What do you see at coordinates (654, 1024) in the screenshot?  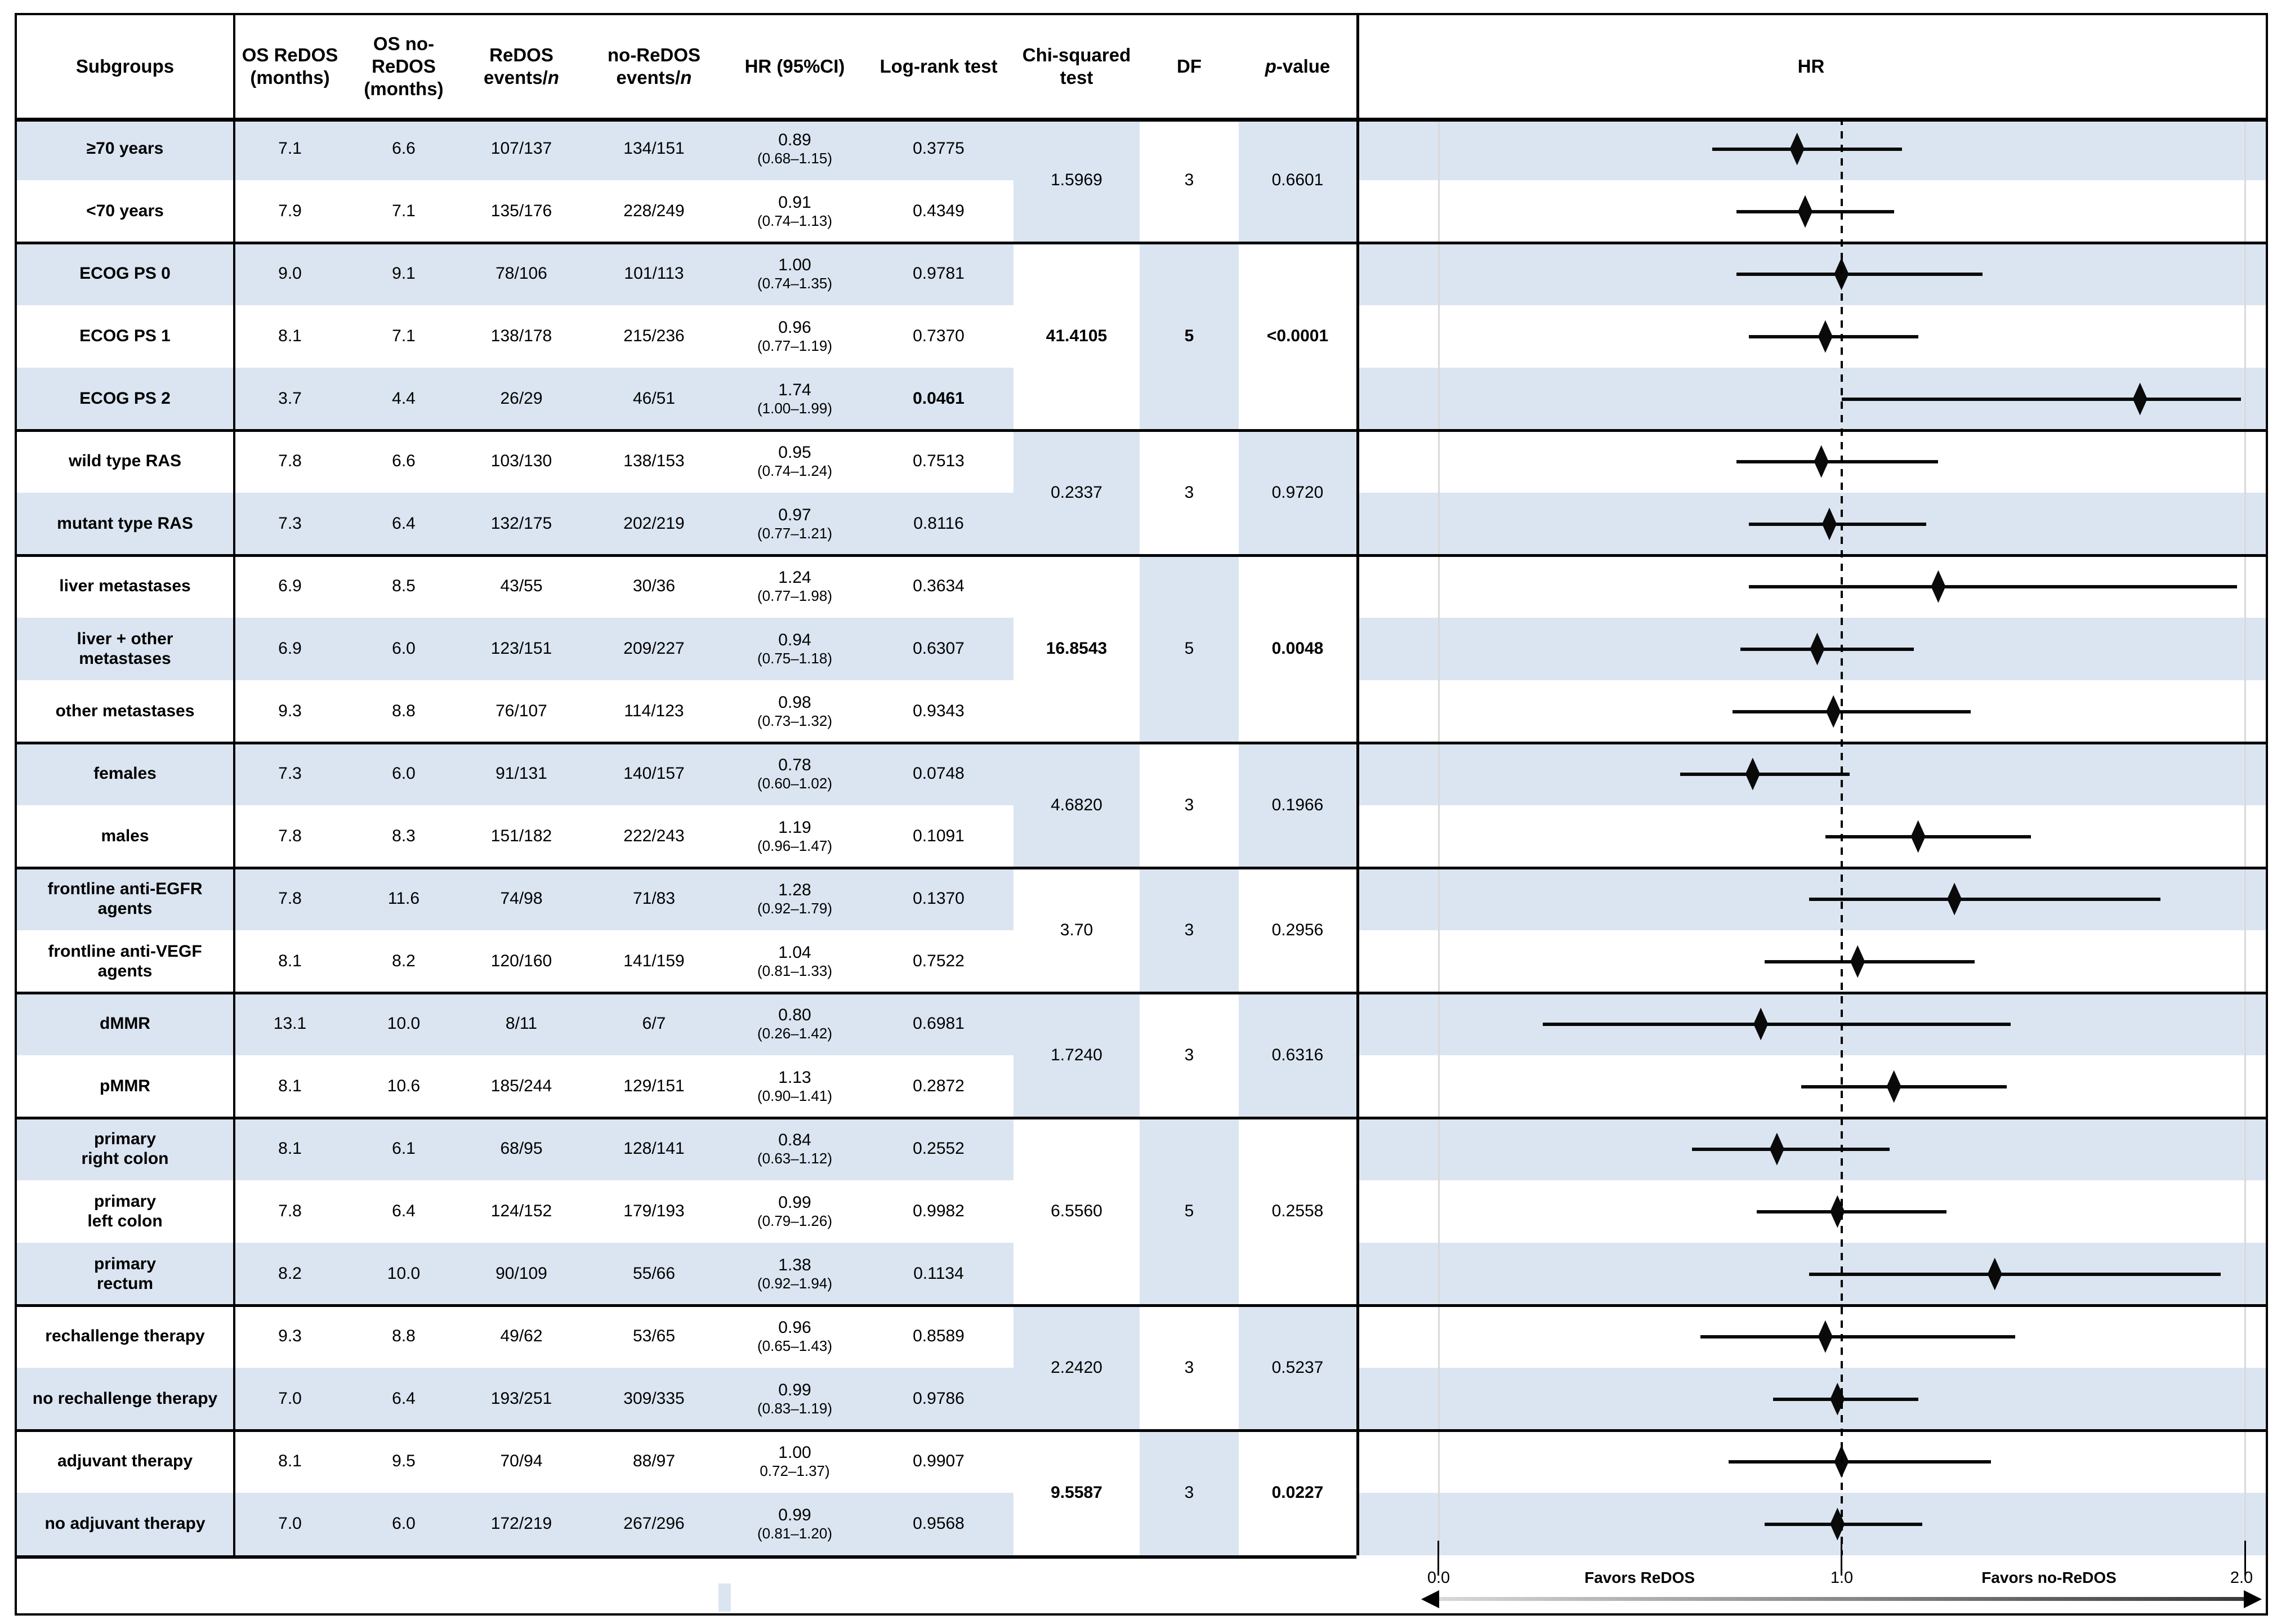 I see `no-redos-events-value: 6/7` at bounding box center [654, 1024].